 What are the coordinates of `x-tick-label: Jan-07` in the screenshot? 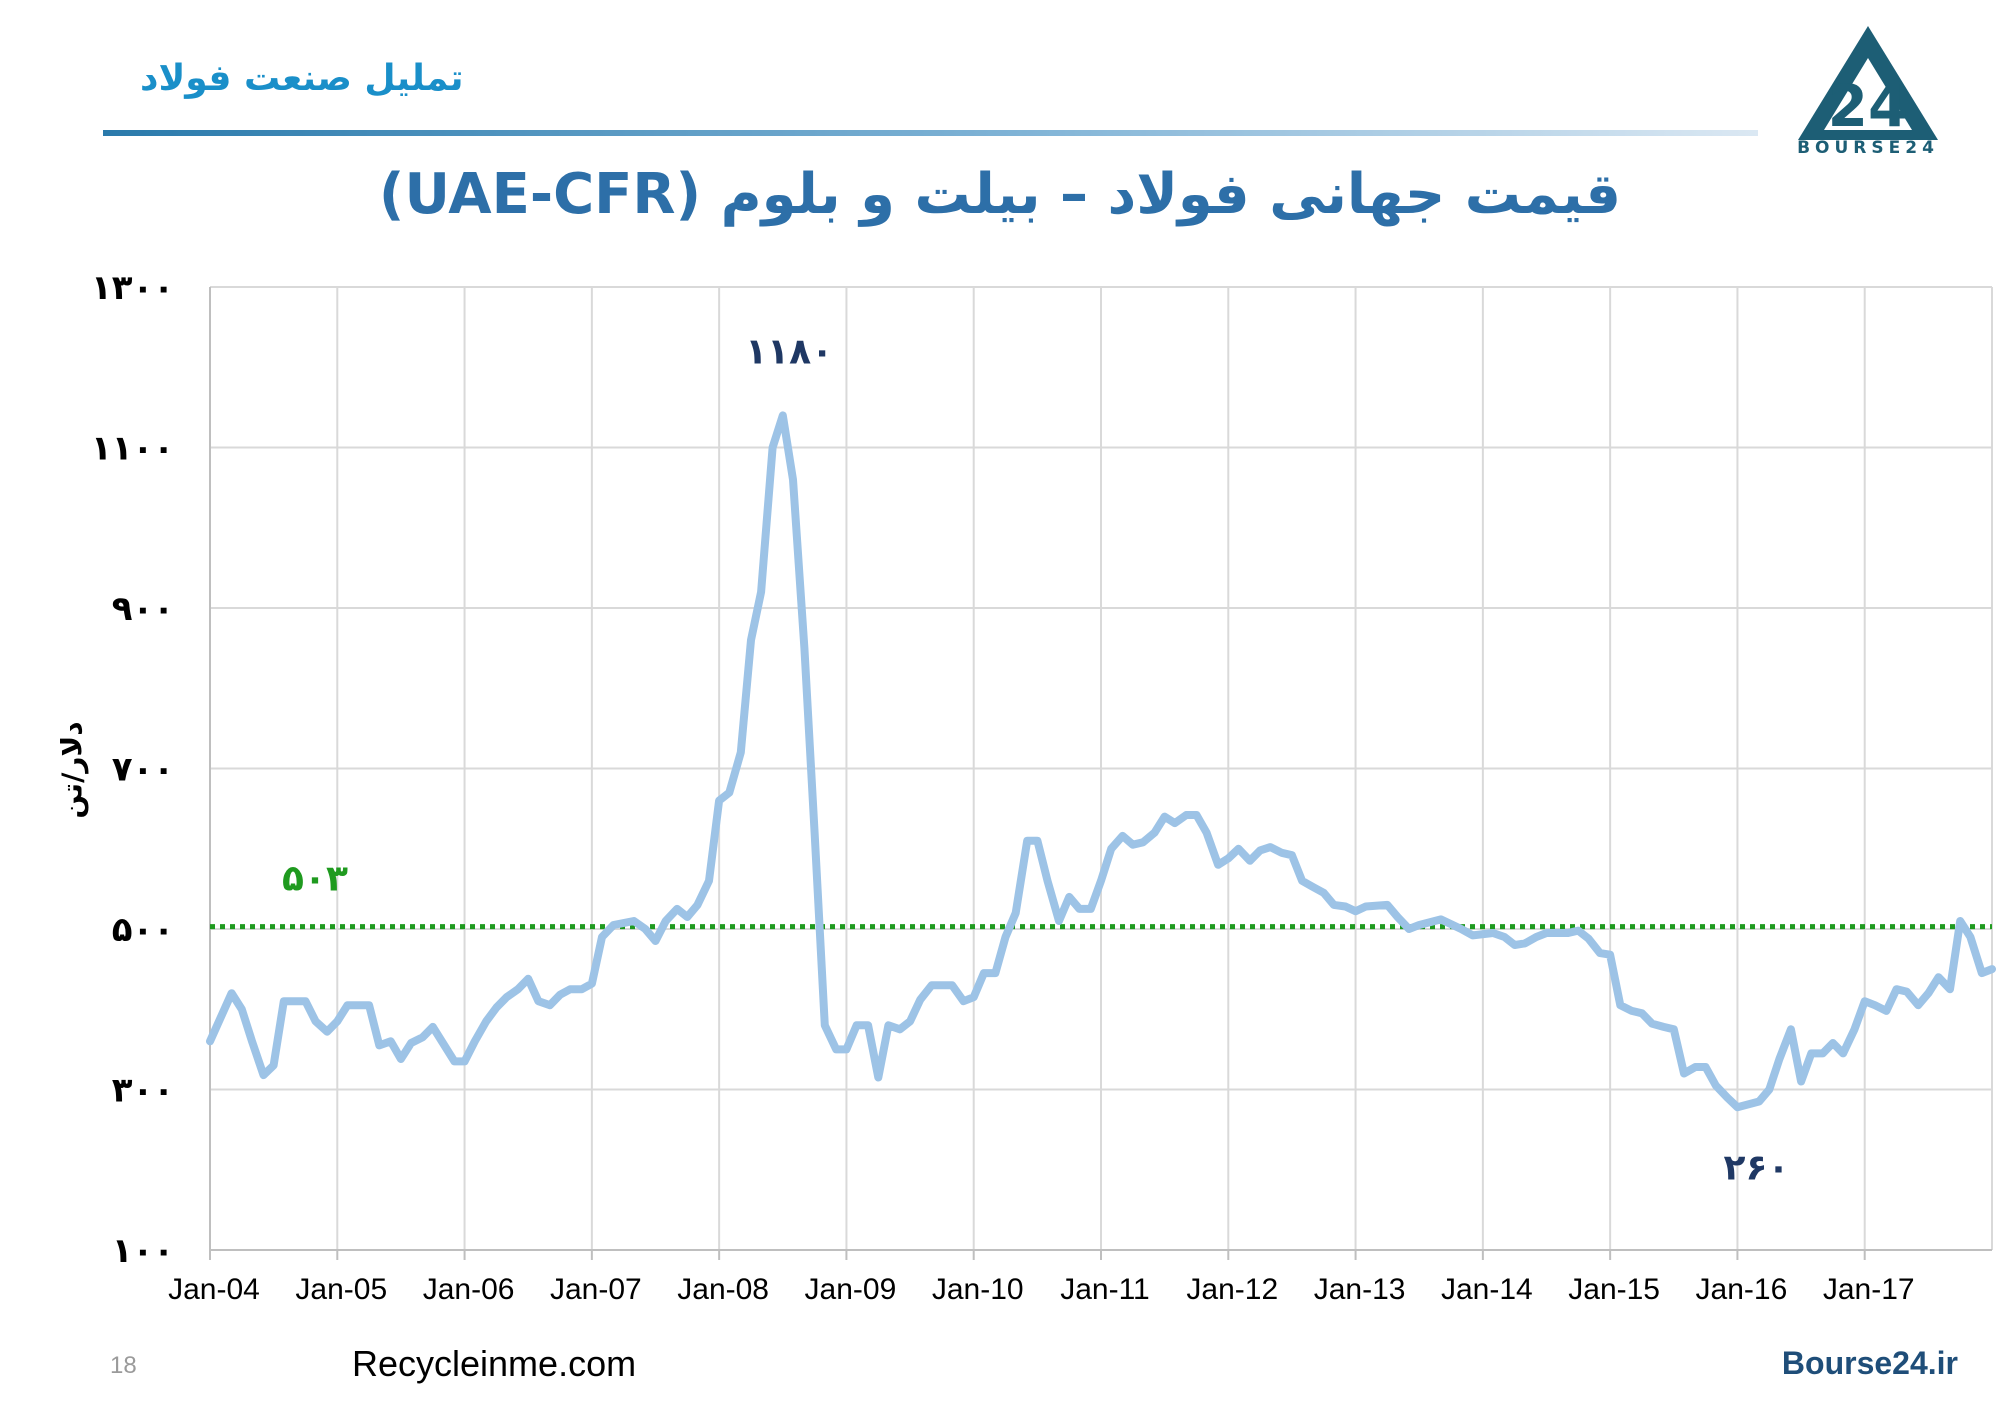 It's located at (596, 1289).